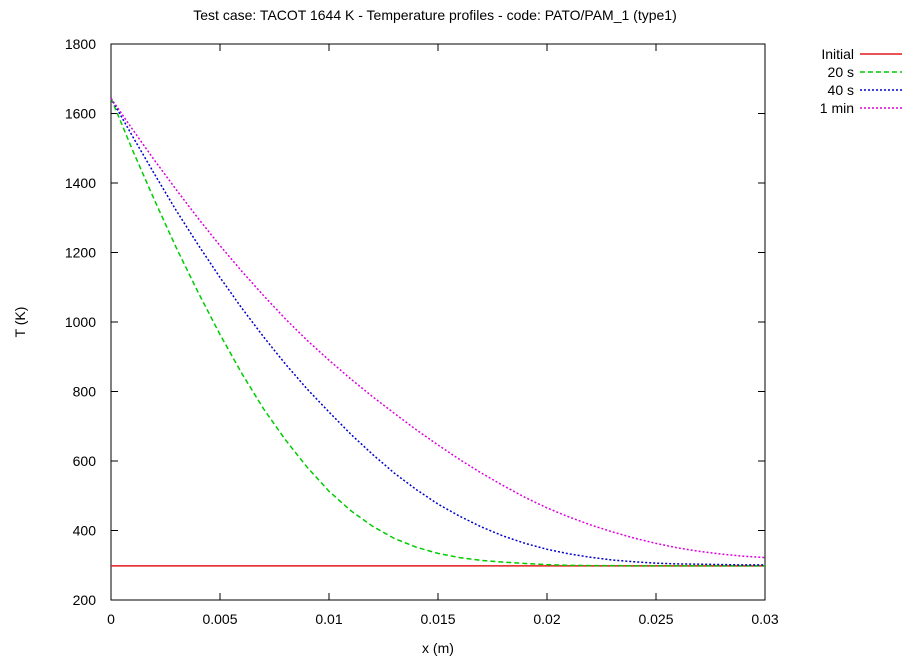 The width and height of the screenshot is (920, 661). Describe the element at coordinates (841, 90) in the screenshot. I see `legend-label-2: 40 s` at that location.